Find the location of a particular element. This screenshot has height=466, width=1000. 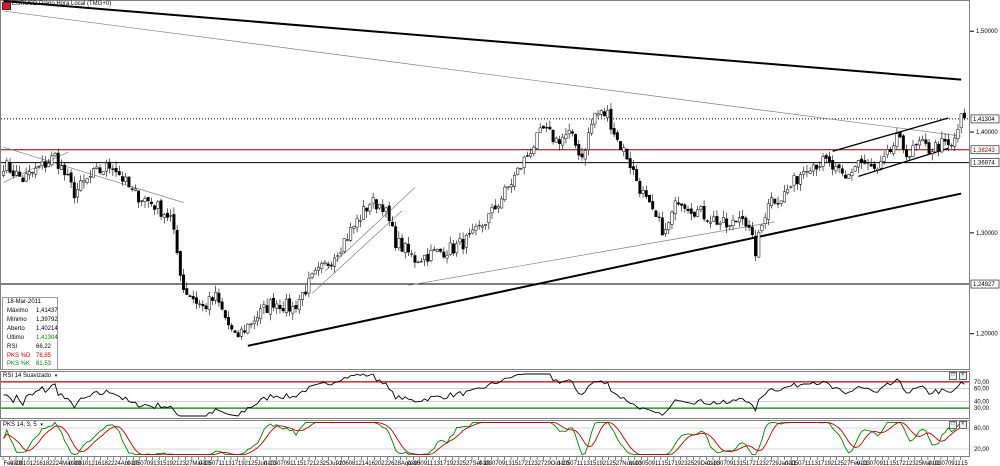

time-label: 27 is located at coordinates (189, 463).